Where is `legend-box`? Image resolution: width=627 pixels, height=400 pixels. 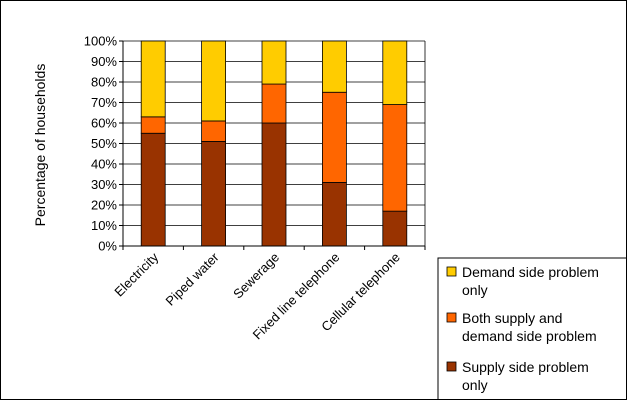 legend-box is located at coordinates (531, 328).